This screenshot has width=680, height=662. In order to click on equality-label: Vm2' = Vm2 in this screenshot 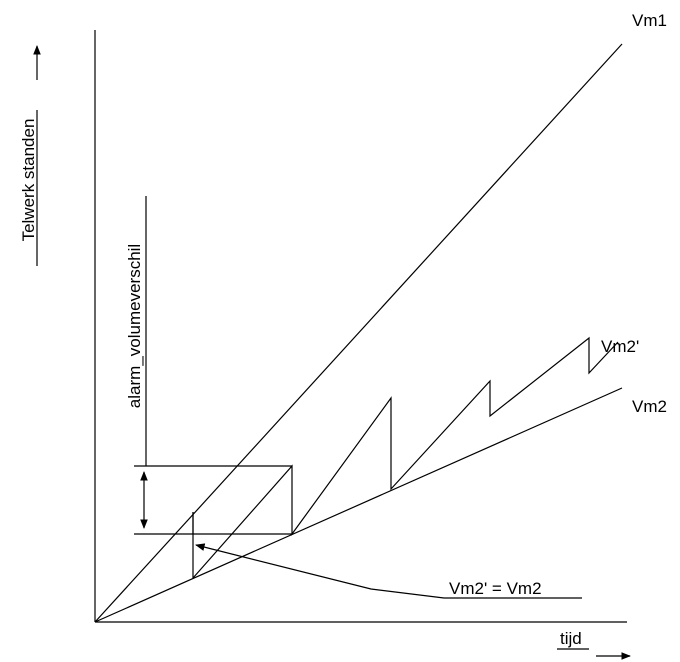, I will do `click(495, 588)`.